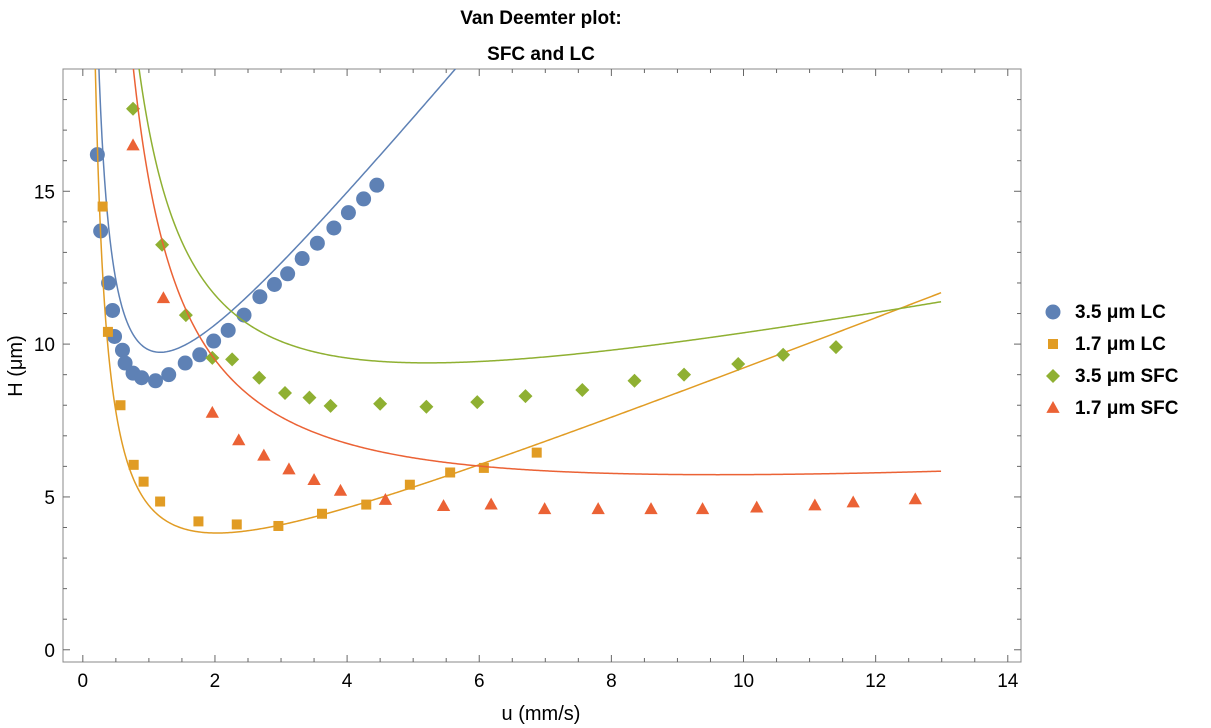 The image size is (1211, 728). What do you see at coordinates (347, 681) in the screenshot?
I see `x-tick-label: 4` at bounding box center [347, 681].